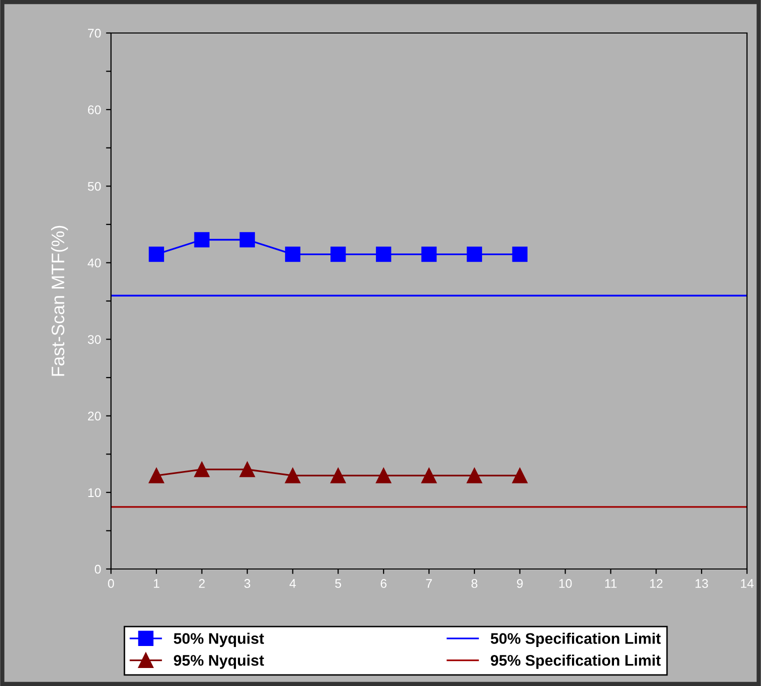  I want to click on y-tick-label: 20, so click(94, 416).